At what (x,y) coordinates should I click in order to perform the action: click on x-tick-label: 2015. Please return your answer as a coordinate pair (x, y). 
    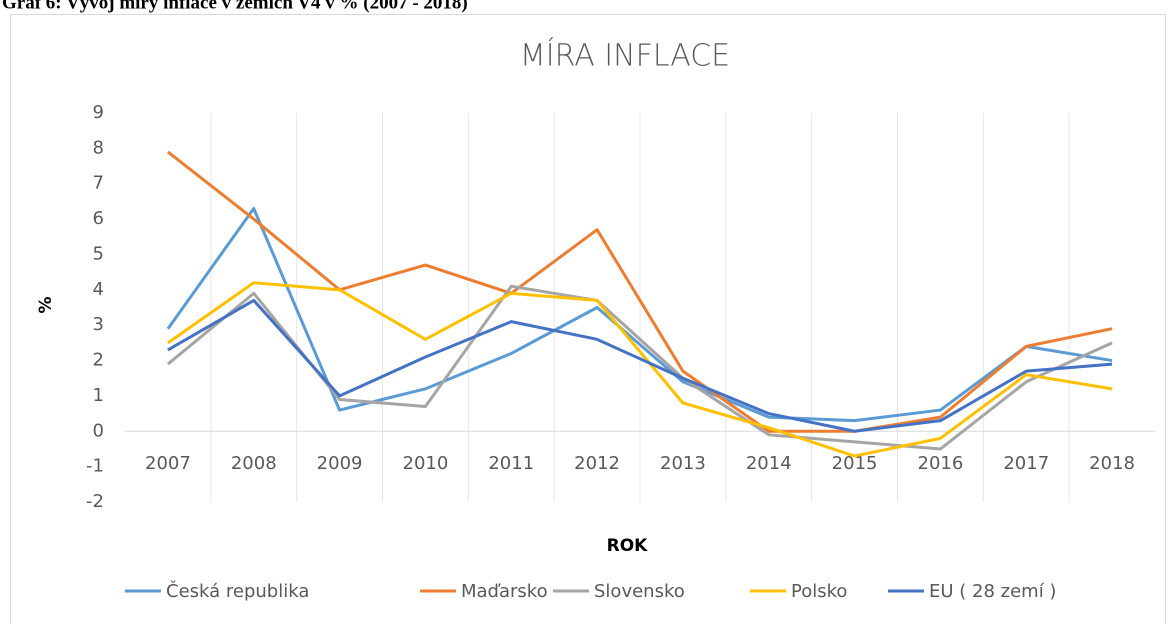
    Looking at the image, I should click on (855, 463).